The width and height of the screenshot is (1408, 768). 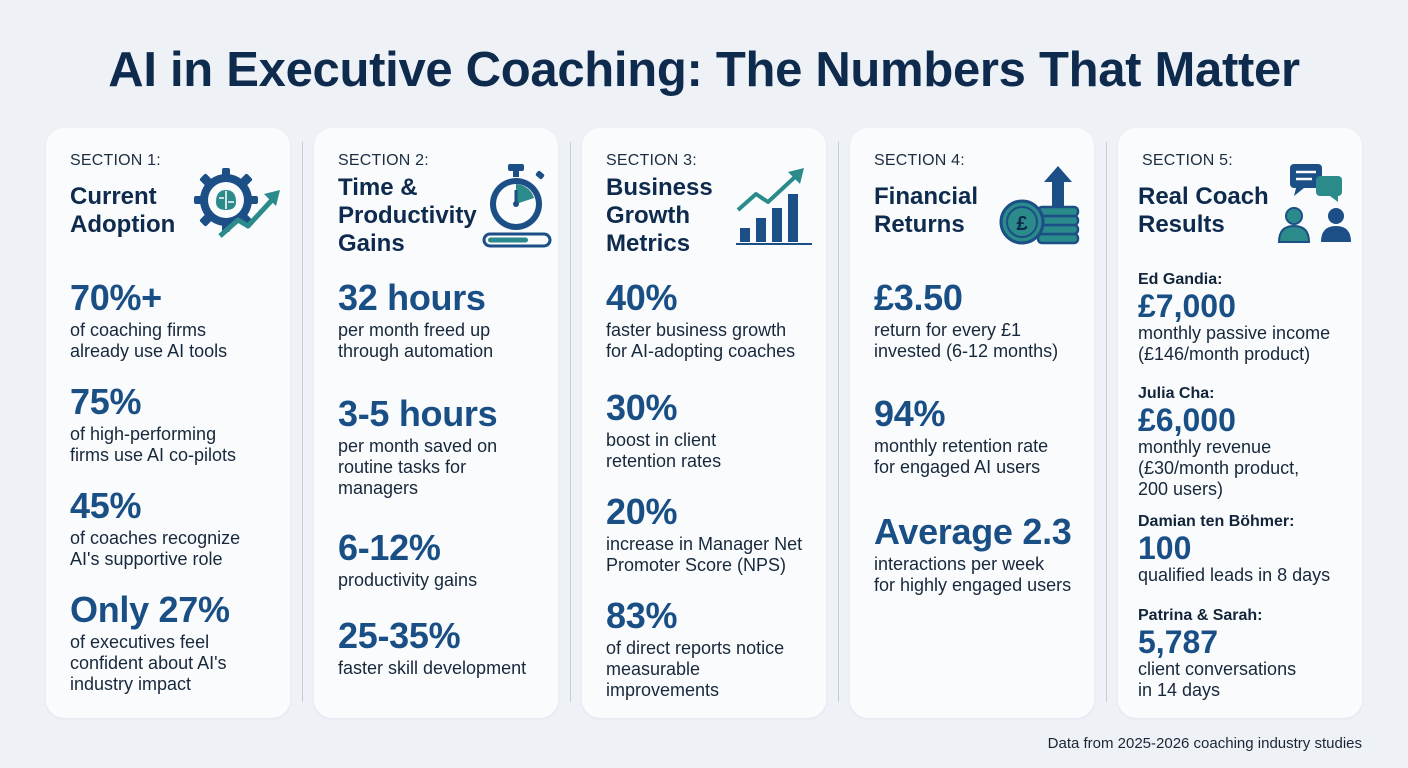 I want to click on stat-value: Average 2.3, so click(x=973, y=531).